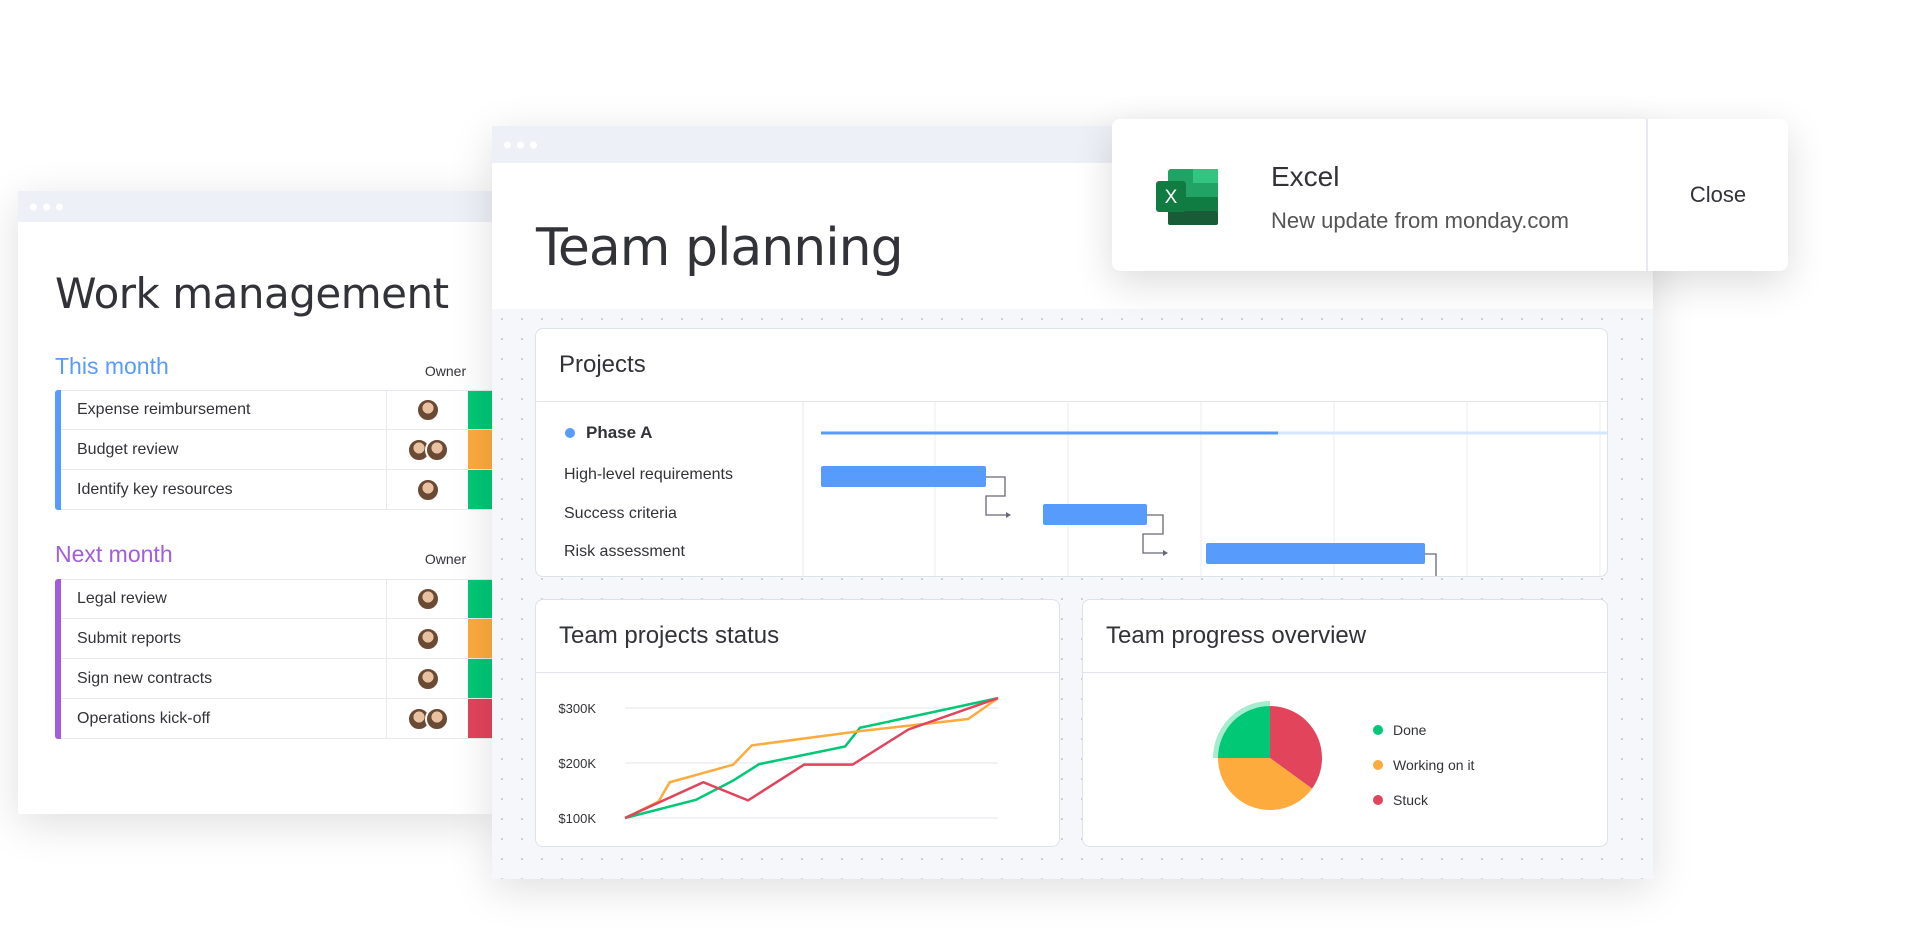 This screenshot has height=930, width=1920. What do you see at coordinates (903, 476) in the screenshot?
I see `gantt-bar-high-level-requirements` at bounding box center [903, 476].